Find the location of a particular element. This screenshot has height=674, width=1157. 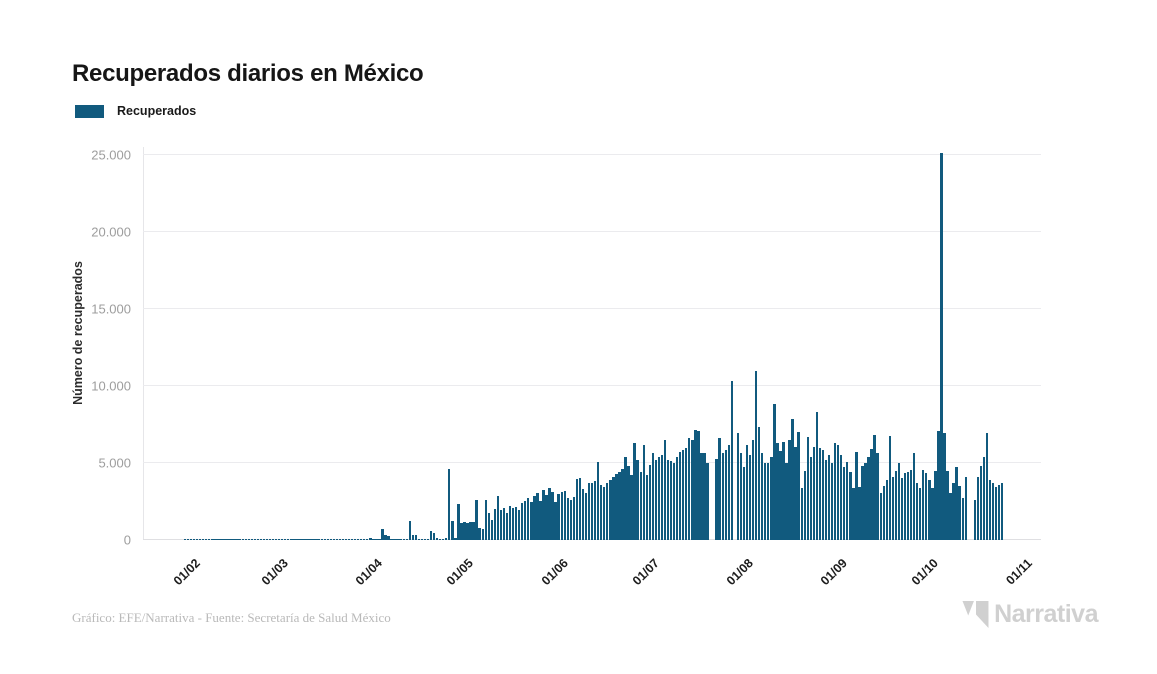

x-tick-label: 01/03 is located at coordinates (274, 572).